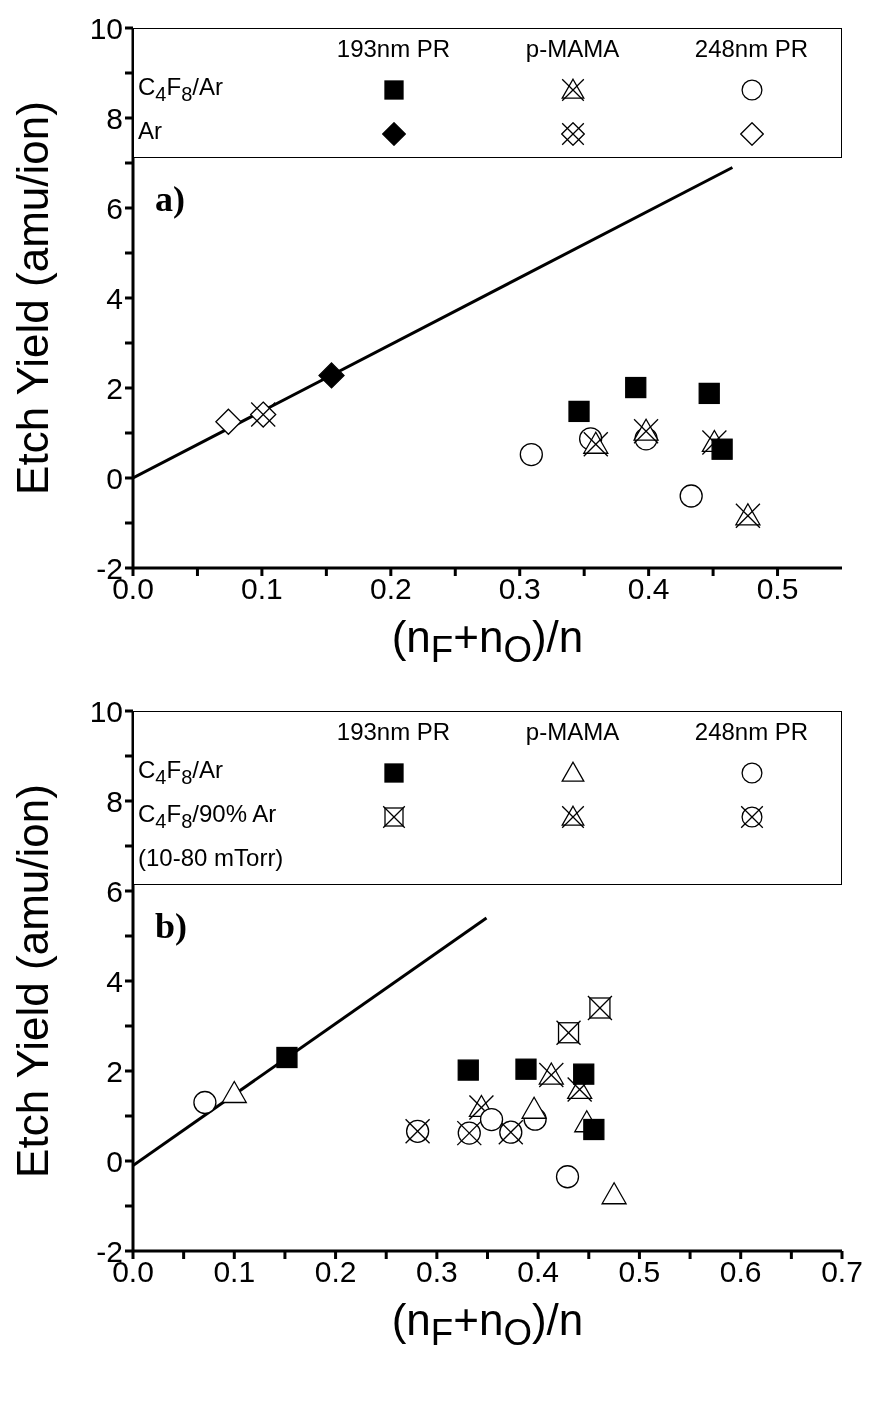 Image resolution: width=891 pixels, height=1427 pixels. I want to click on x-tick-label: 0.7, so click(842, 1272).